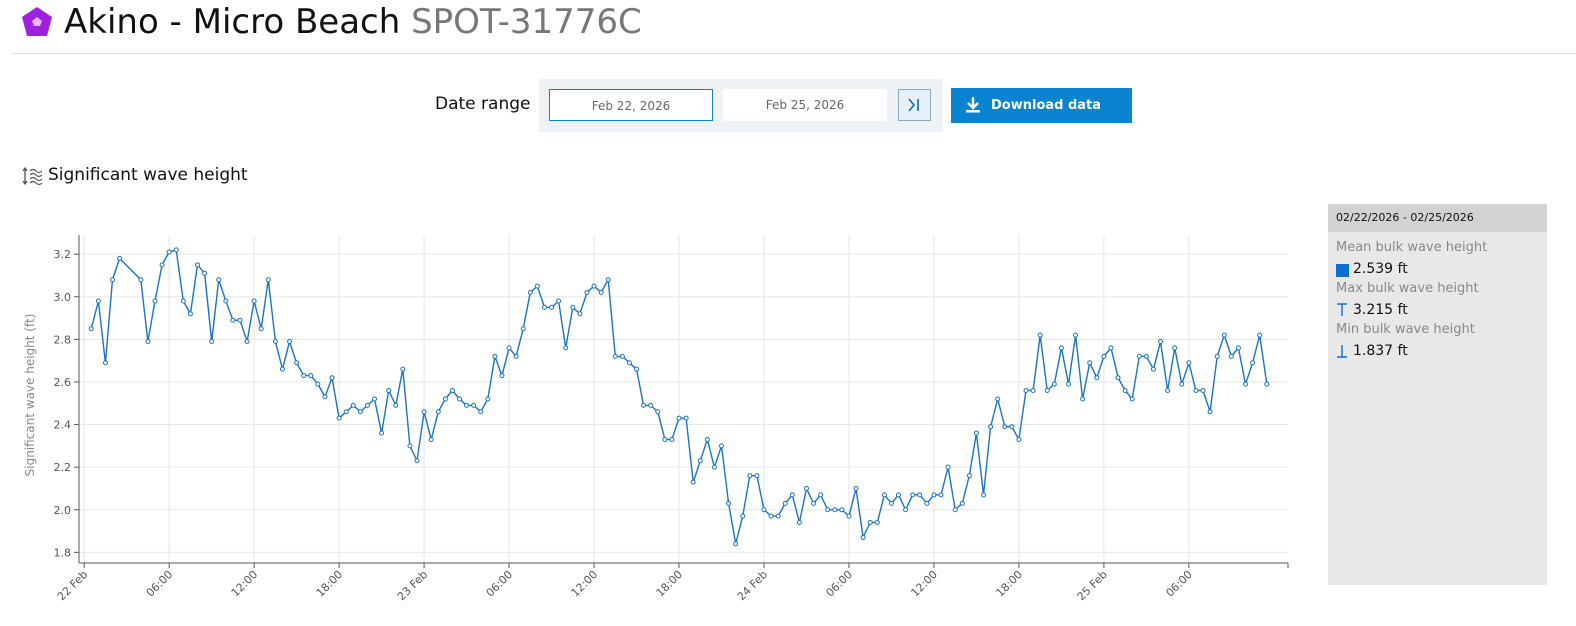 The height and width of the screenshot is (626, 1576). I want to click on y-tick-label: 3.2, so click(63, 254).